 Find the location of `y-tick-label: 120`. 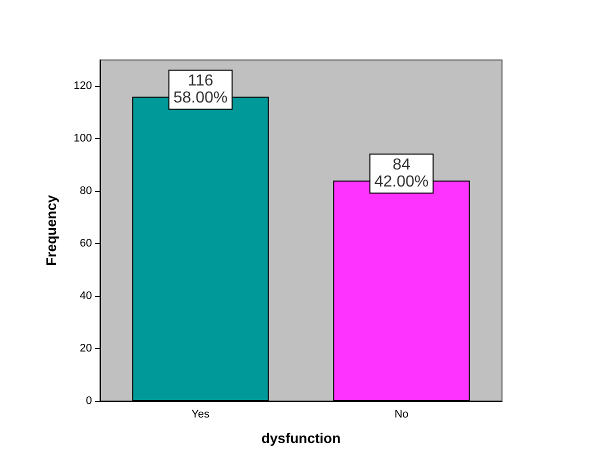

y-tick-label: 120 is located at coordinates (83, 86).